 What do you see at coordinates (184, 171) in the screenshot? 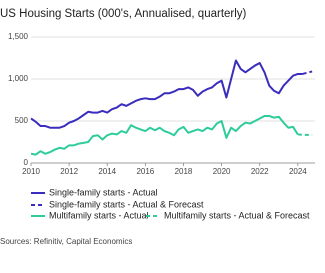
I see `x-tick-label: 2018` at bounding box center [184, 171].